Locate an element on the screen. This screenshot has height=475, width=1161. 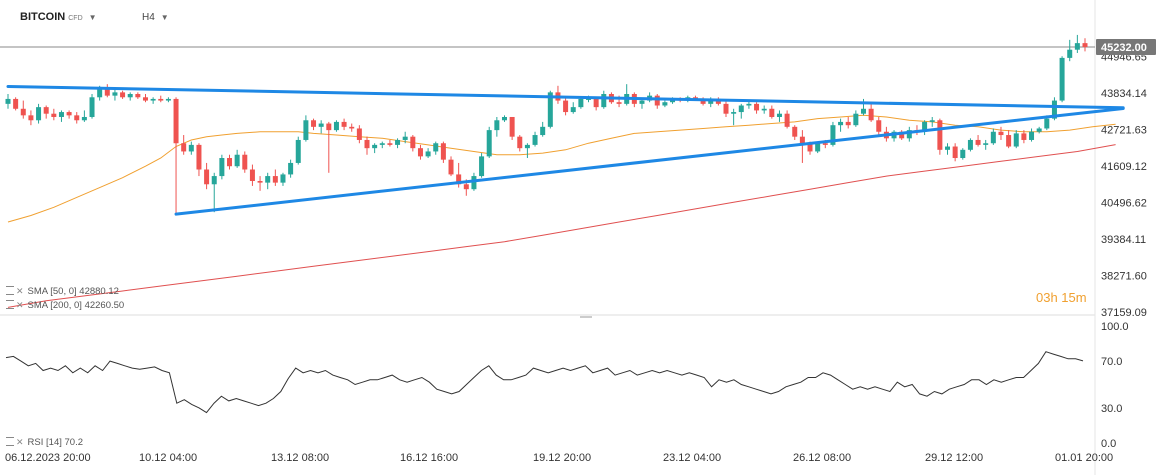
timeframe-label: H4 is located at coordinates (148, 17).